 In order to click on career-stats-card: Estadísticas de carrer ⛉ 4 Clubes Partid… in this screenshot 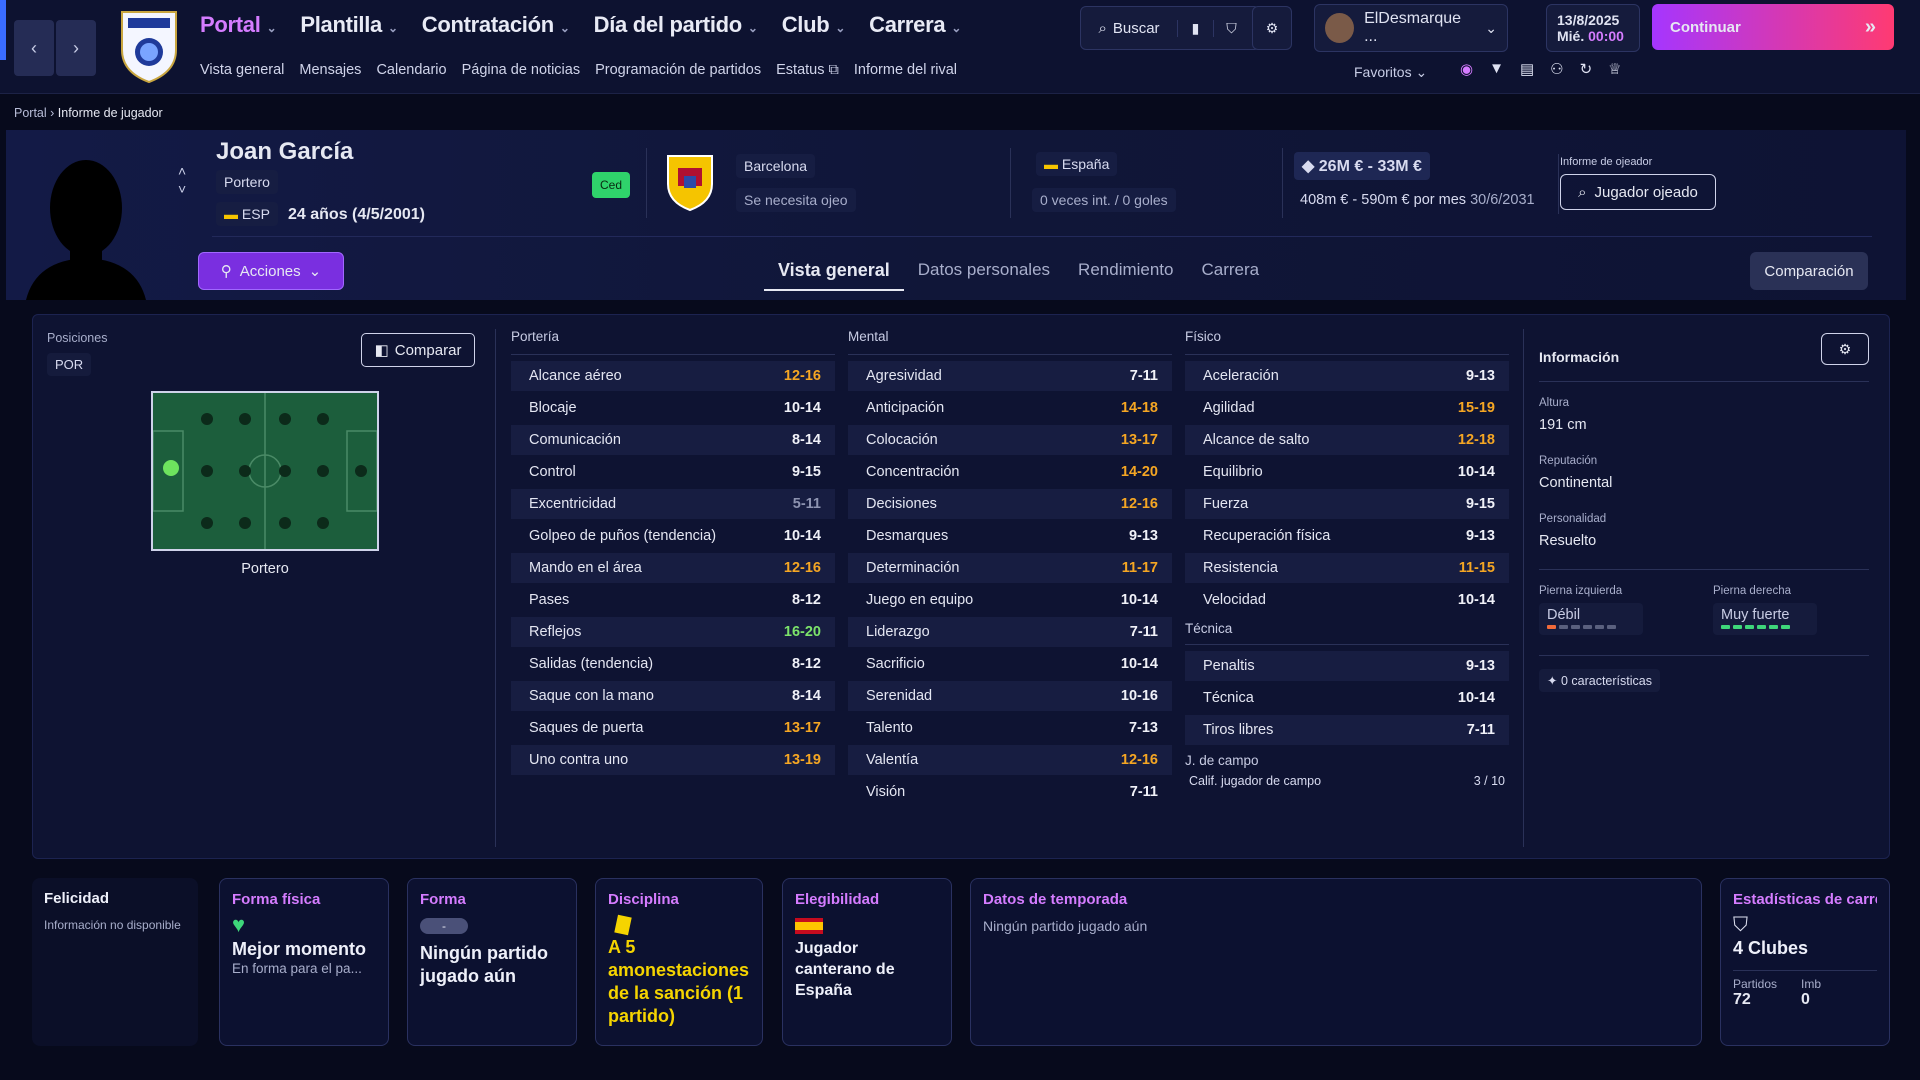, I will do `click(1805, 962)`.